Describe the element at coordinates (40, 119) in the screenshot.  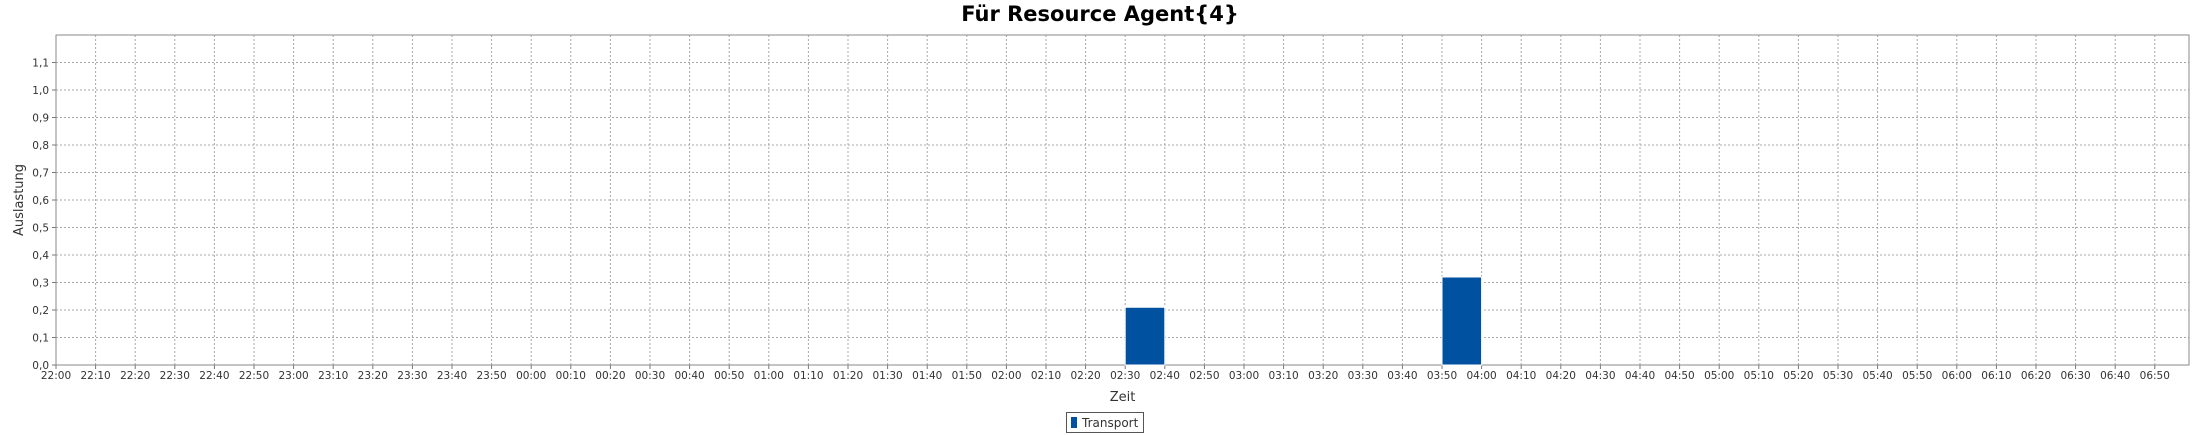
I see `y-tick-label: 0,9` at that location.